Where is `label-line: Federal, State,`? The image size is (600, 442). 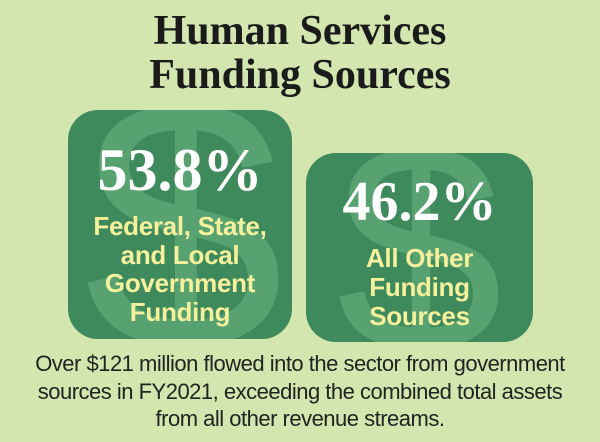 label-line: Federal, State, is located at coordinates (180, 226).